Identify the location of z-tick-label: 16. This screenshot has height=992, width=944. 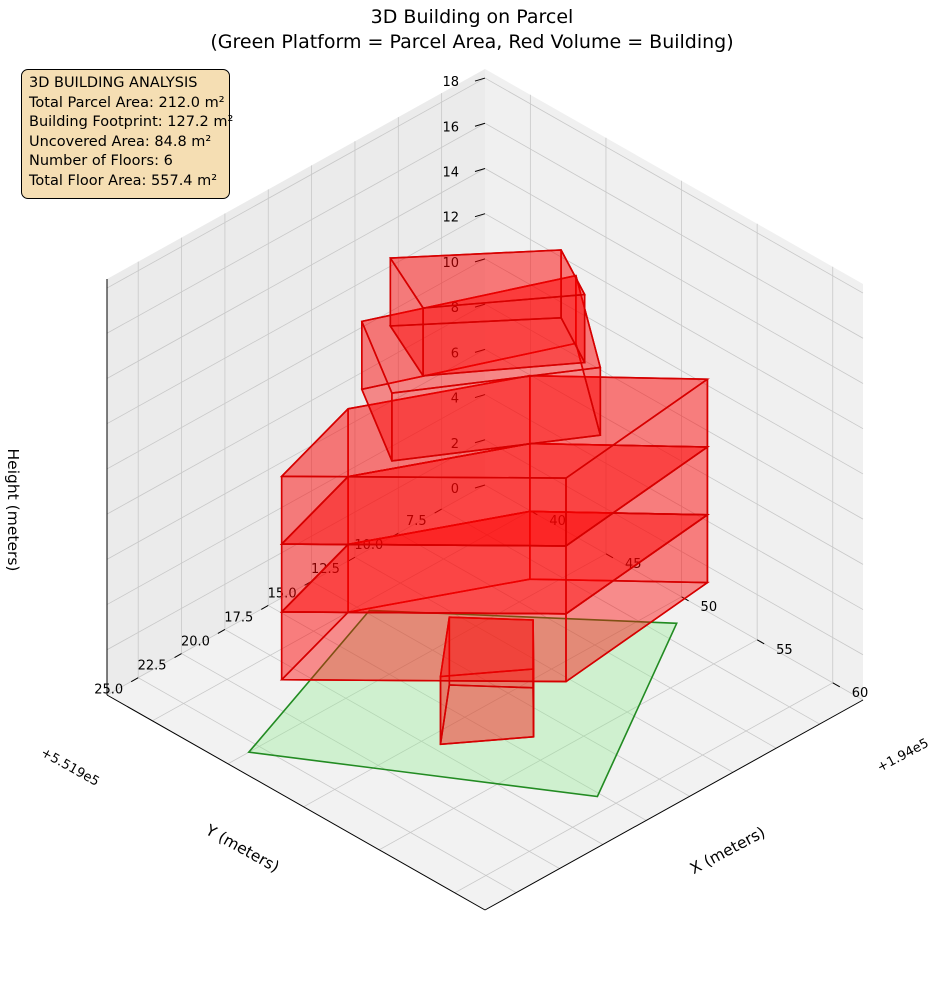
(450, 127).